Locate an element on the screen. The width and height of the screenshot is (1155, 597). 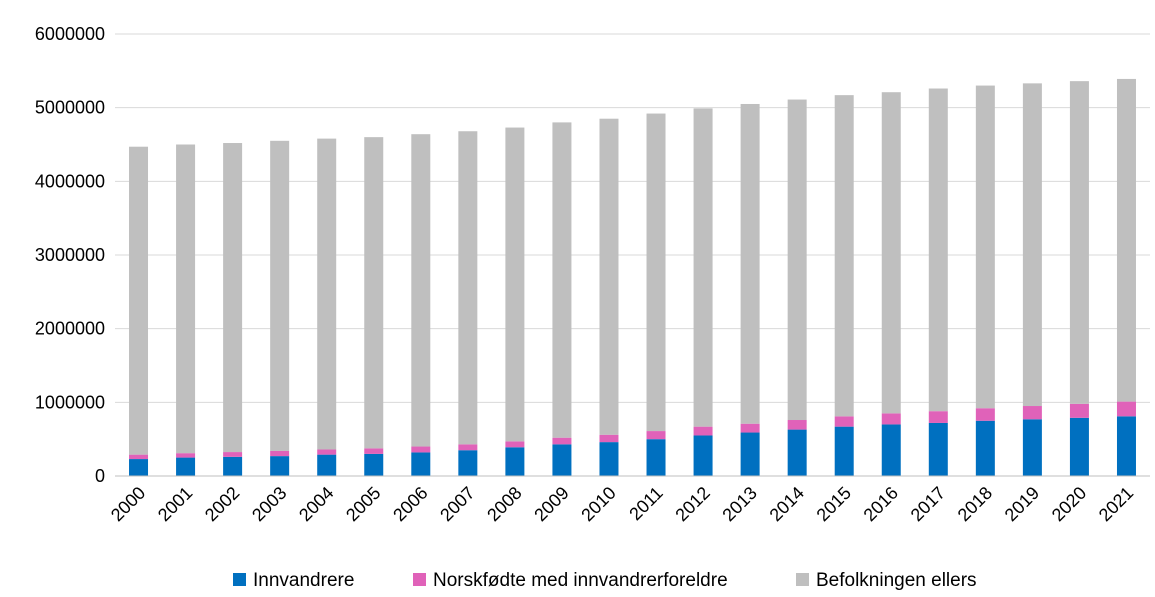
y-tick-label: 6000000 is located at coordinates (70, 34).